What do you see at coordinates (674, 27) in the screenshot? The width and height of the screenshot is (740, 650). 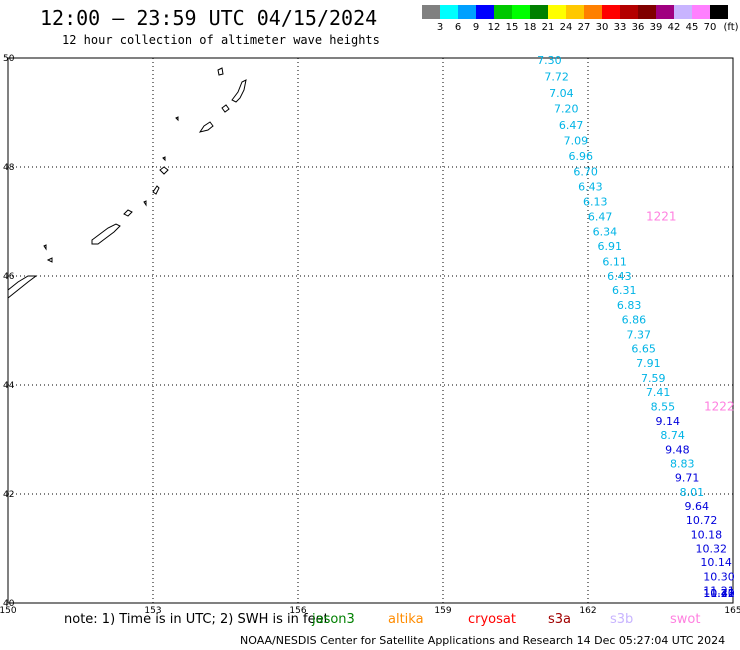 I see `legend-label: 42` at bounding box center [674, 27].